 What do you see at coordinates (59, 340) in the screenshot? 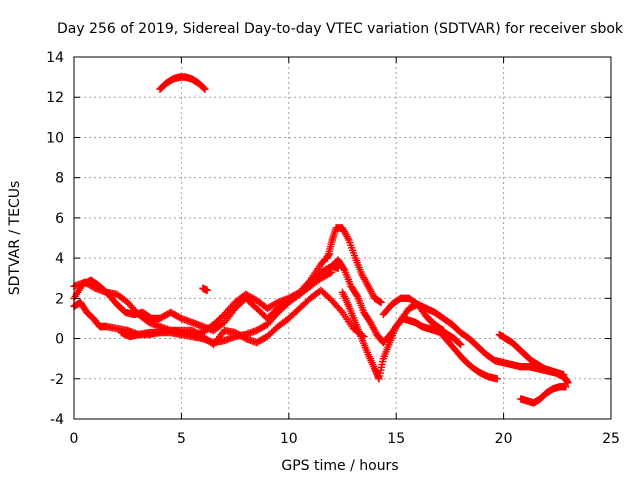
I see `y-tick-label: 0` at bounding box center [59, 340].